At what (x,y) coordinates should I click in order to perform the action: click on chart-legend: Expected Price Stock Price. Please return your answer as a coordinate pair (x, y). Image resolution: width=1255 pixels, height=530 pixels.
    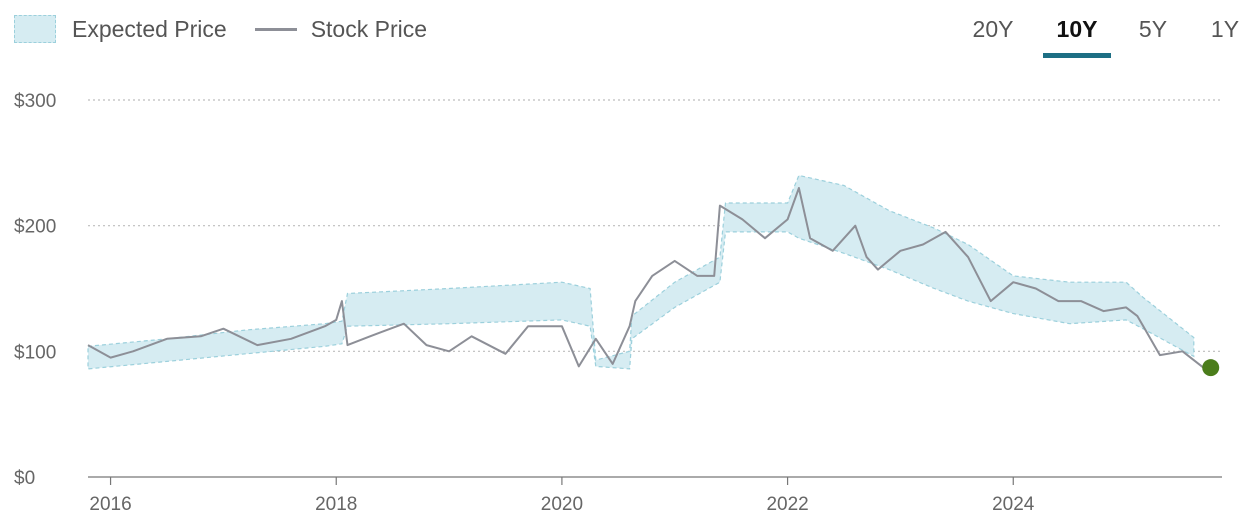
    Looking at the image, I should click on (234, 29).